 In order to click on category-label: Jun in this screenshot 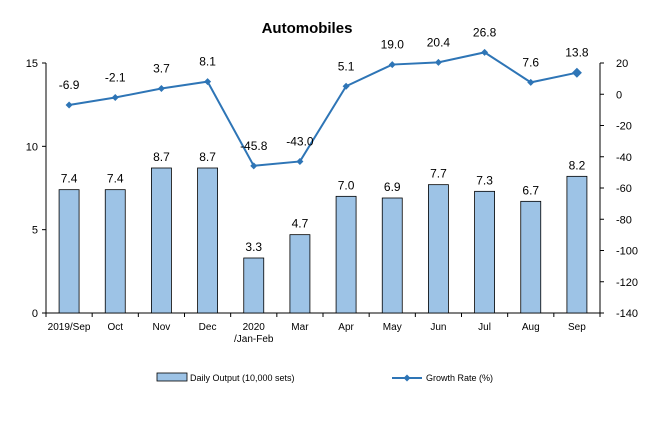, I will do `click(438, 327)`.